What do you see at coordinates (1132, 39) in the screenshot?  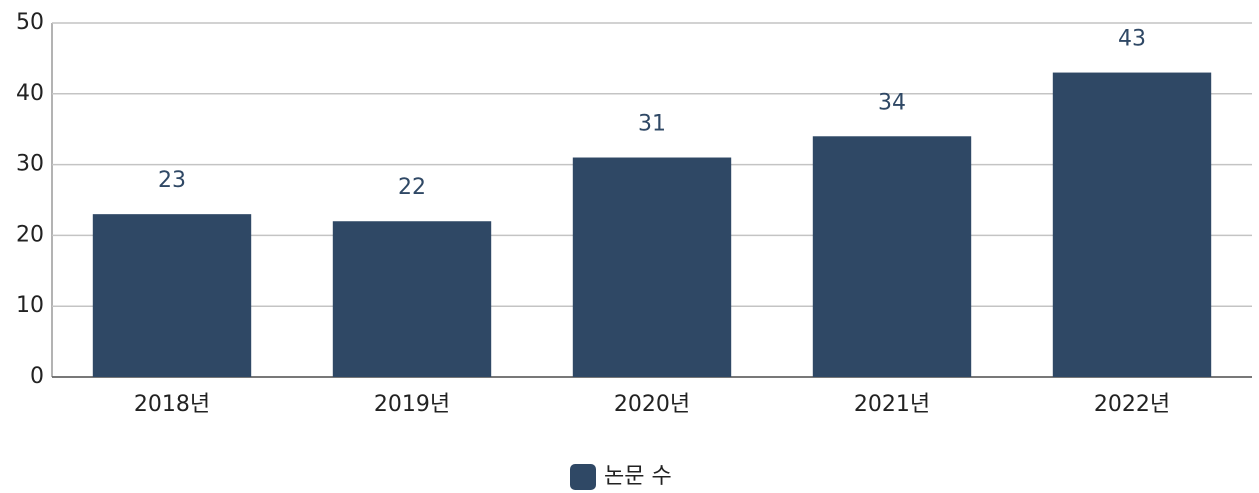 I see `value-label: 43` at bounding box center [1132, 39].